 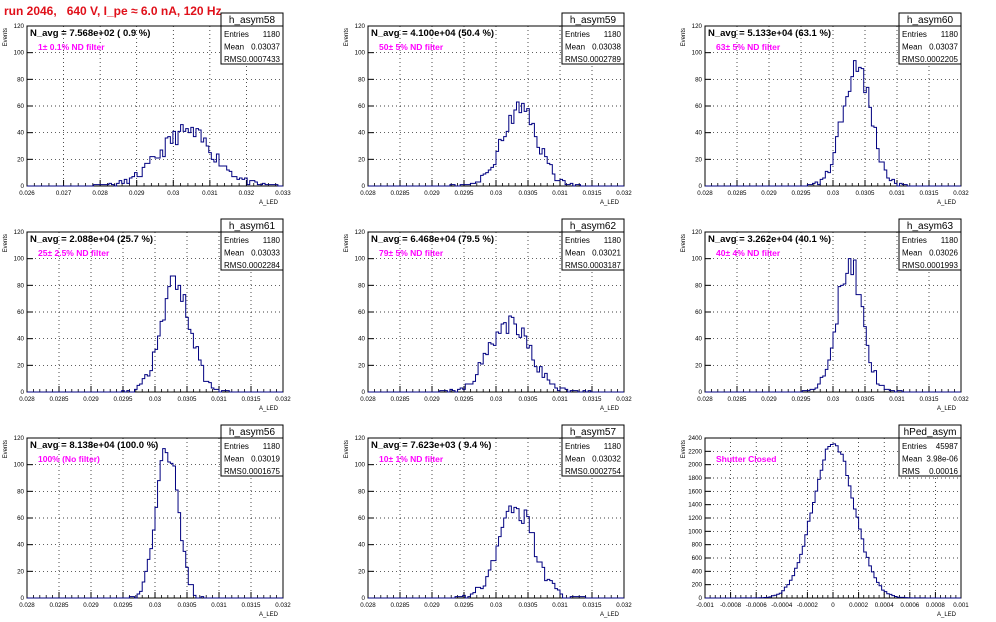 I want to click on panel-h_asym61-filter-label: 25± 2.5% ND filter, so click(x=74, y=253).